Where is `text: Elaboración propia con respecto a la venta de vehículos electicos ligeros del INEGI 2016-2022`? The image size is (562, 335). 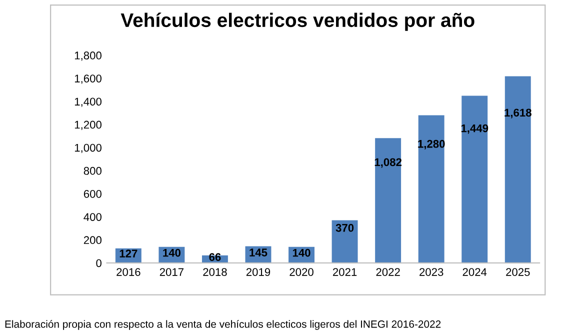 text: Elaboración propia con respecto a la venta de vehículos electicos ligeros del INEGI 2016-2022 is located at coordinates (223, 325).